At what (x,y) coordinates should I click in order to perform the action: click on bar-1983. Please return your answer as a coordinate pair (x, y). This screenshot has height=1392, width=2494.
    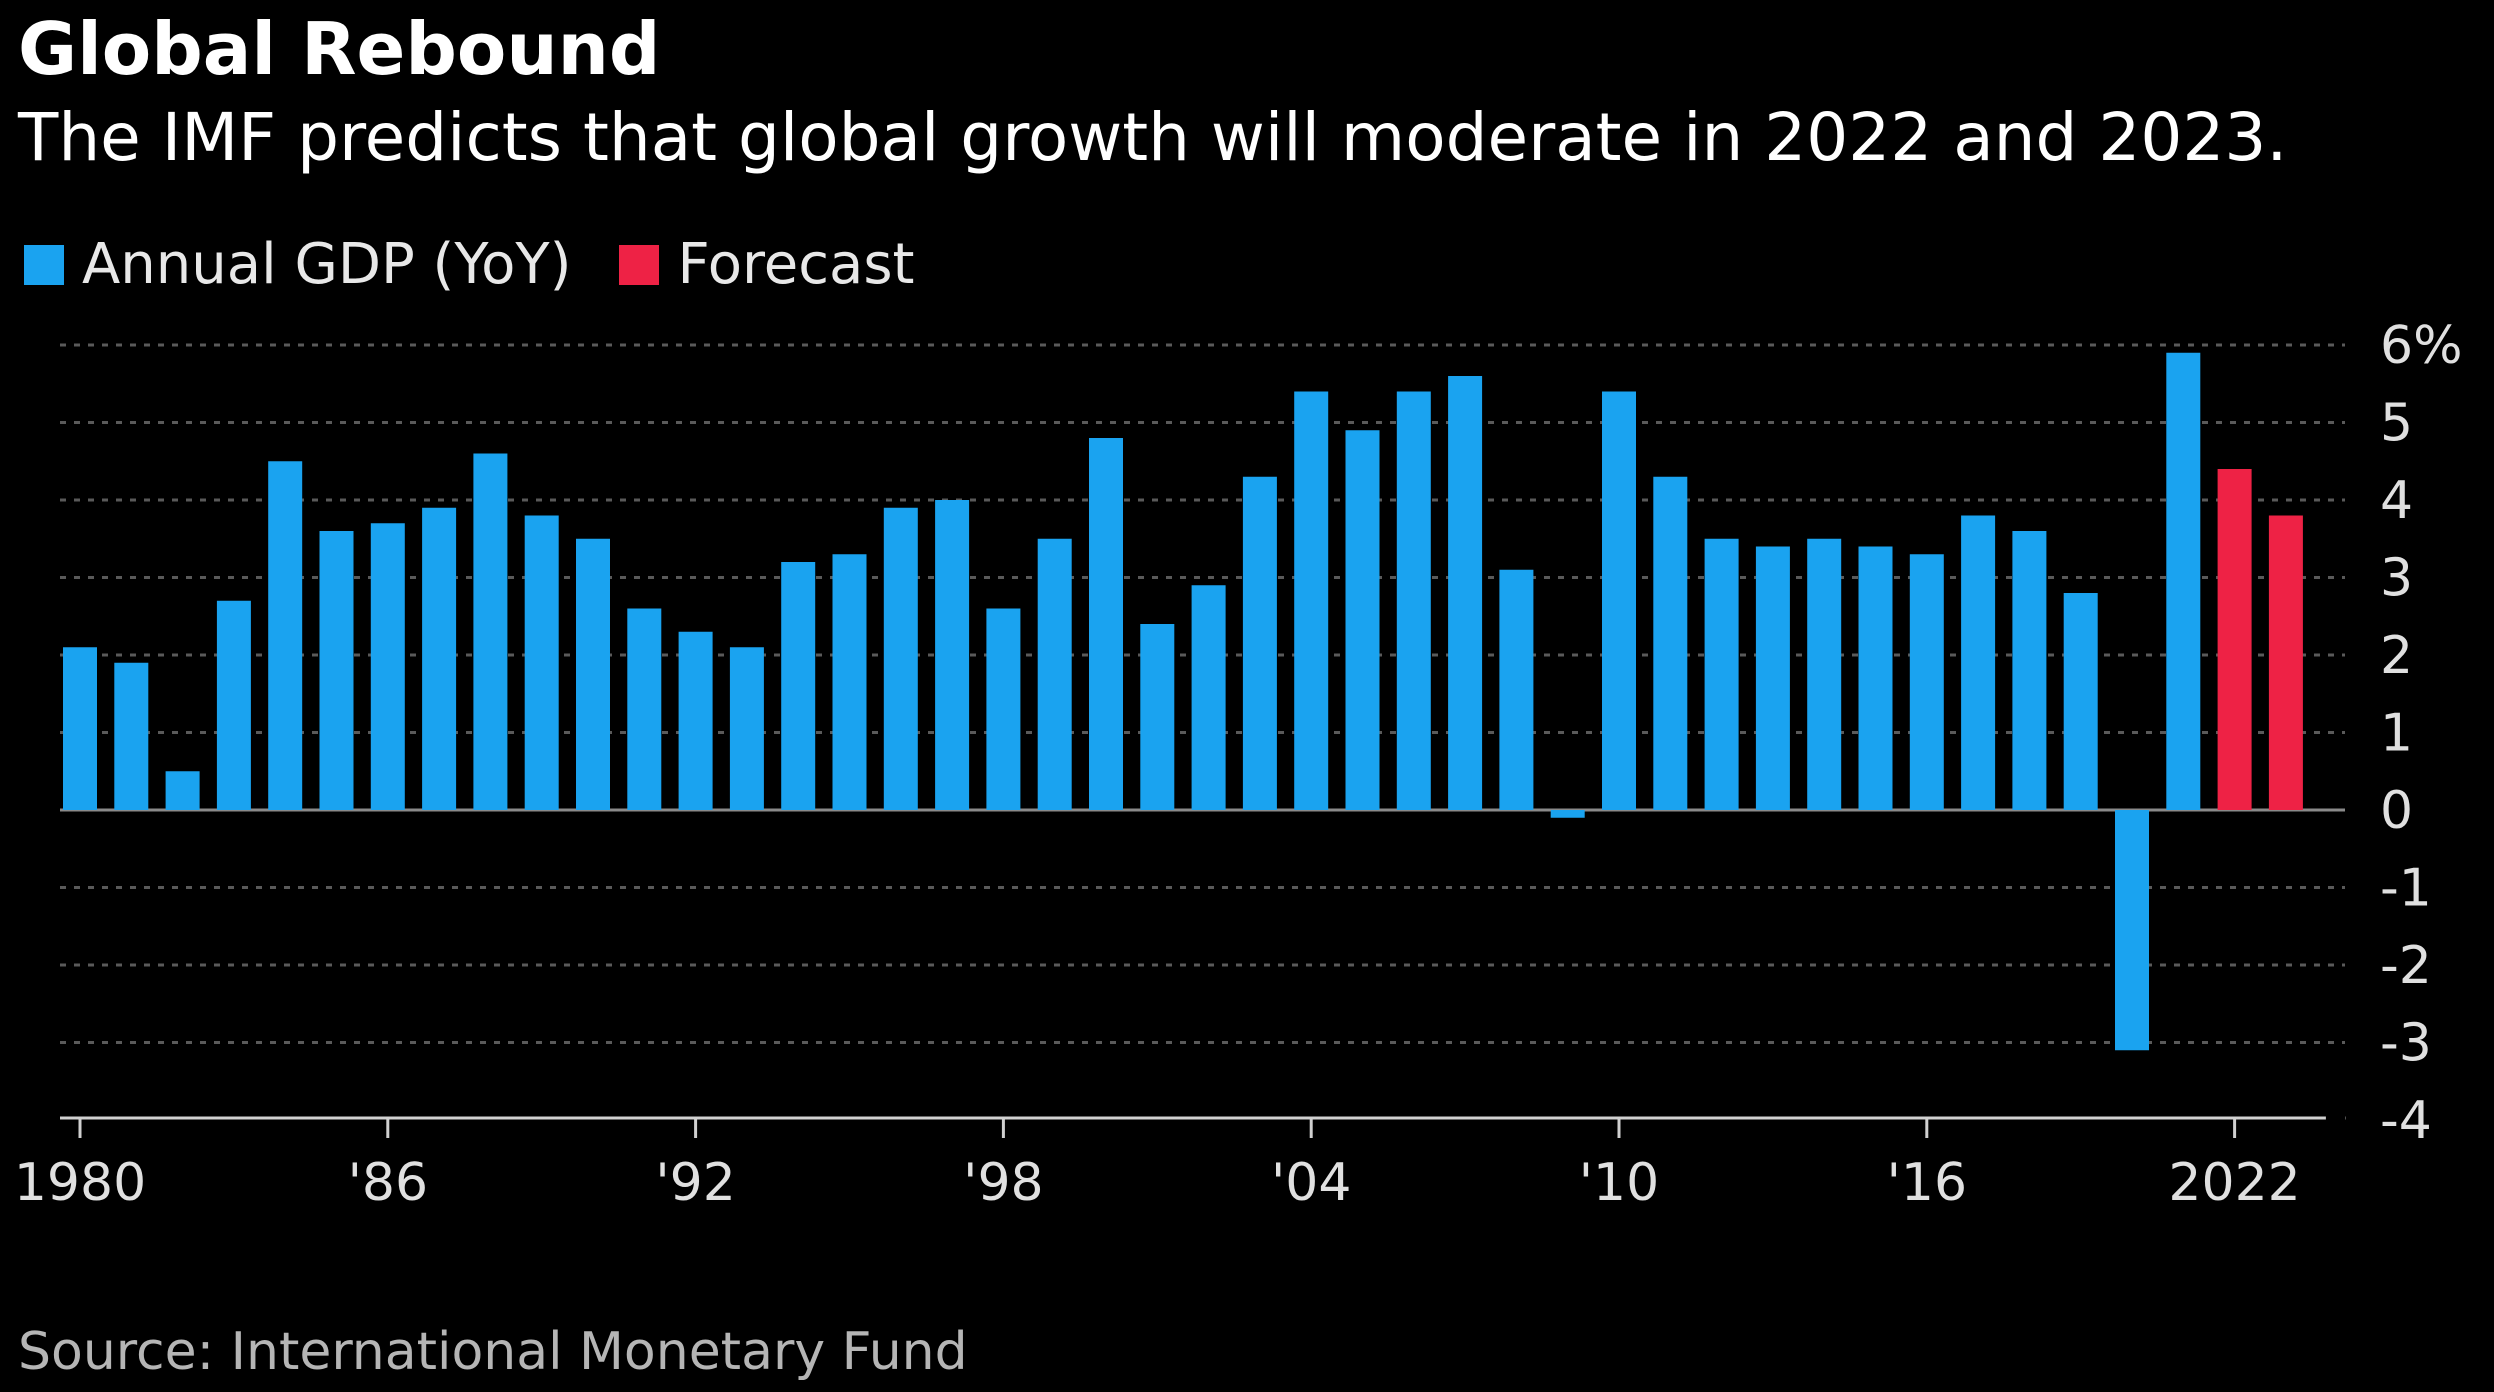
    Looking at the image, I should click on (233, 705).